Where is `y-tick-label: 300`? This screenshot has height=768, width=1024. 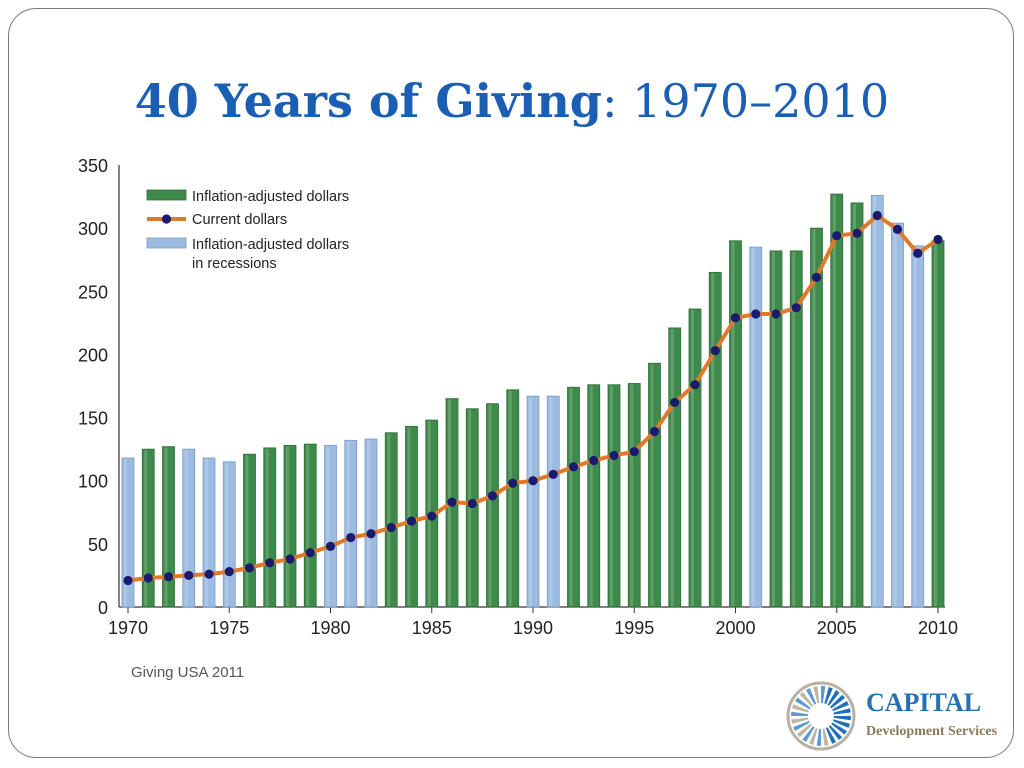 y-tick-label: 300 is located at coordinates (93, 229).